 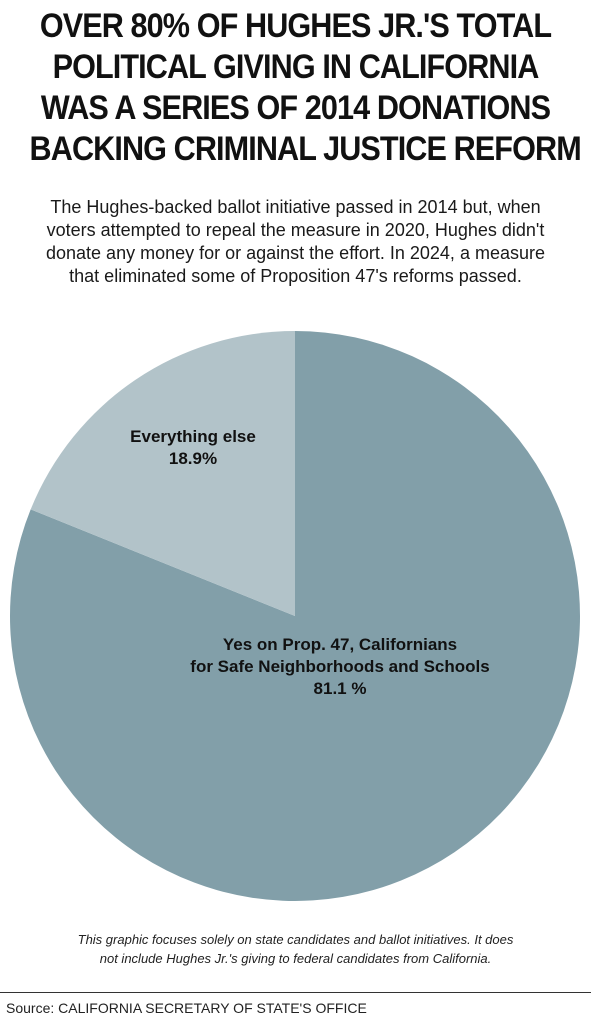 What do you see at coordinates (305, 149) in the screenshot?
I see `headline-line: BACKING CRIMINAL JUSTICE REFORM` at bounding box center [305, 149].